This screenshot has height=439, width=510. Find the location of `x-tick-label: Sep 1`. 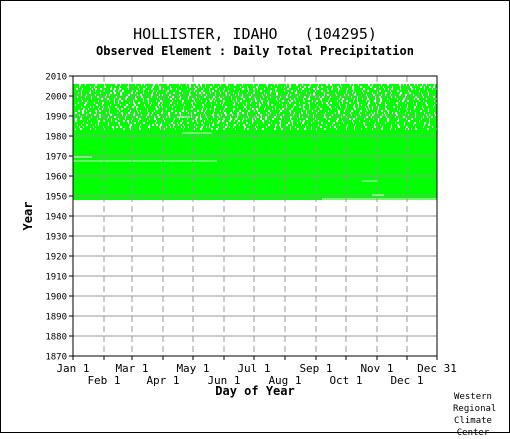

x-tick-label: Sep 1 is located at coordinates (315, 368).